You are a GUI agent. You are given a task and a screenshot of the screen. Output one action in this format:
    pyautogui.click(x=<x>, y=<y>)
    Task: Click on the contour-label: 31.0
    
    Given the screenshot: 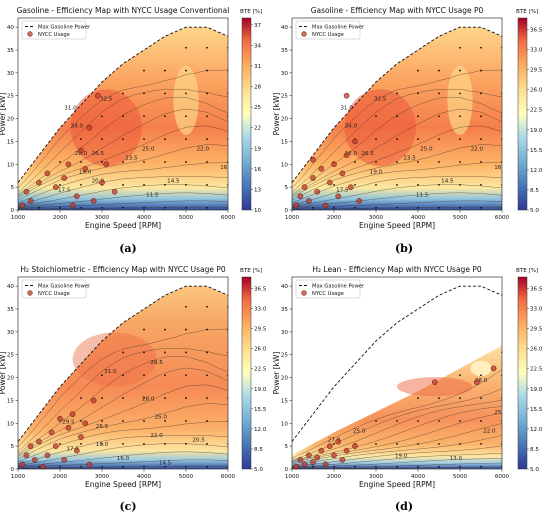 What is the action you would take?
    pyautogui.click(x=110, y=372)
    